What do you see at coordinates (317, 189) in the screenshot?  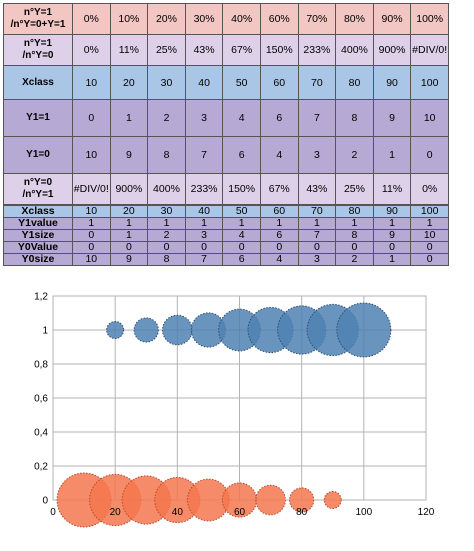 I see `table-cell: 43%` at bounding box center [317, 189].